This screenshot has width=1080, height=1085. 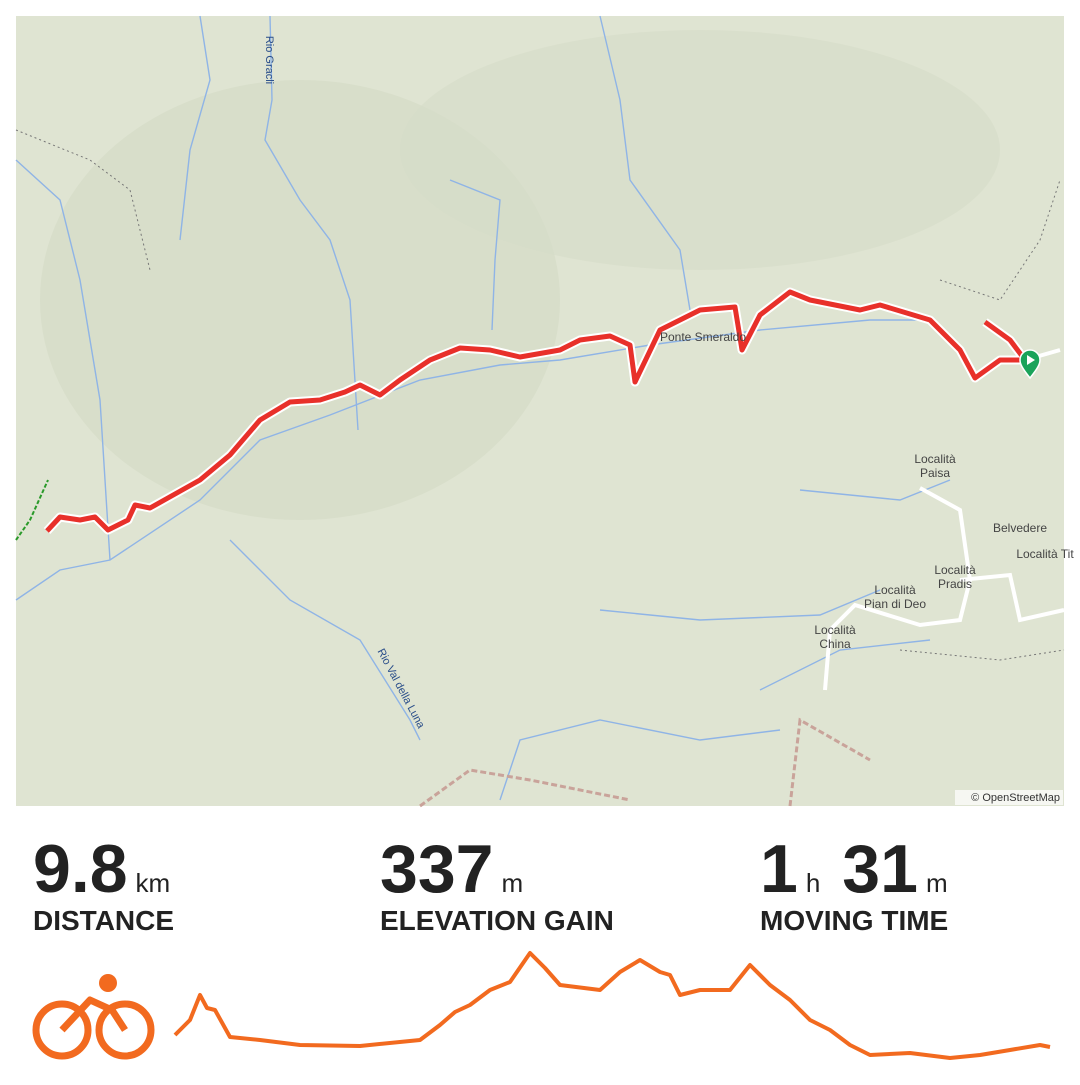 I want to click on place-label: Ponte Smeraldo, so click(x=703, y=337).